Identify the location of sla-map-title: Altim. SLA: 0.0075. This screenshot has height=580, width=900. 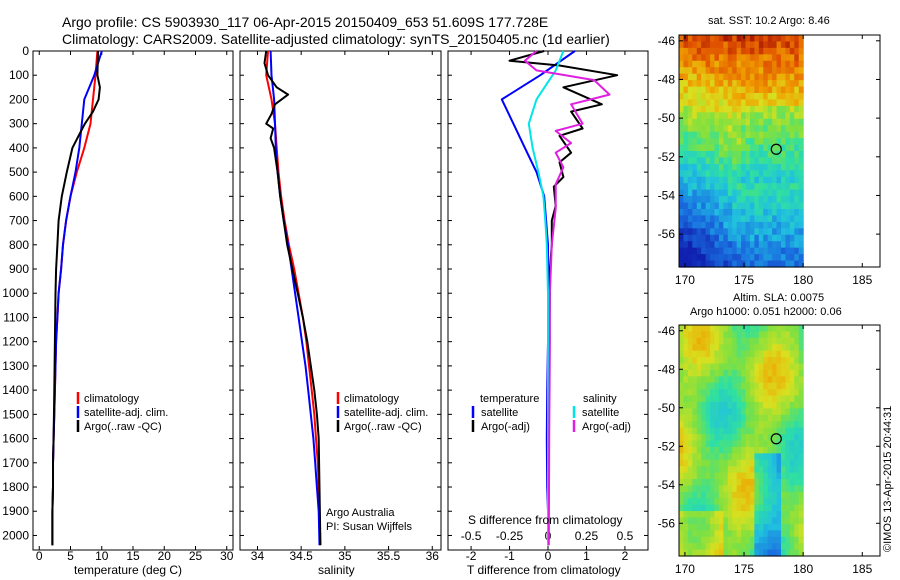
(778, 298).